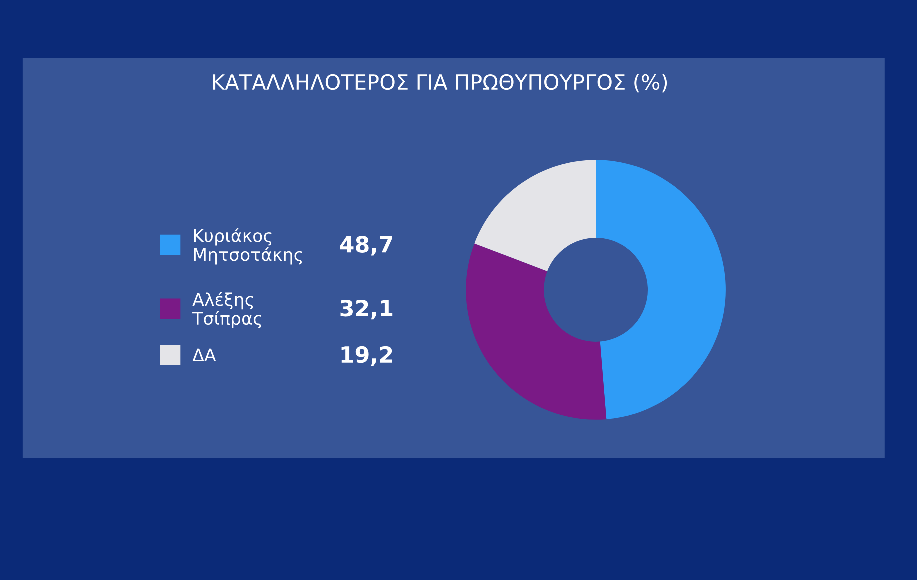 The width and height of the screenshot is (917, 580). I want to click on data-label: 32,1, so click(366, 310).